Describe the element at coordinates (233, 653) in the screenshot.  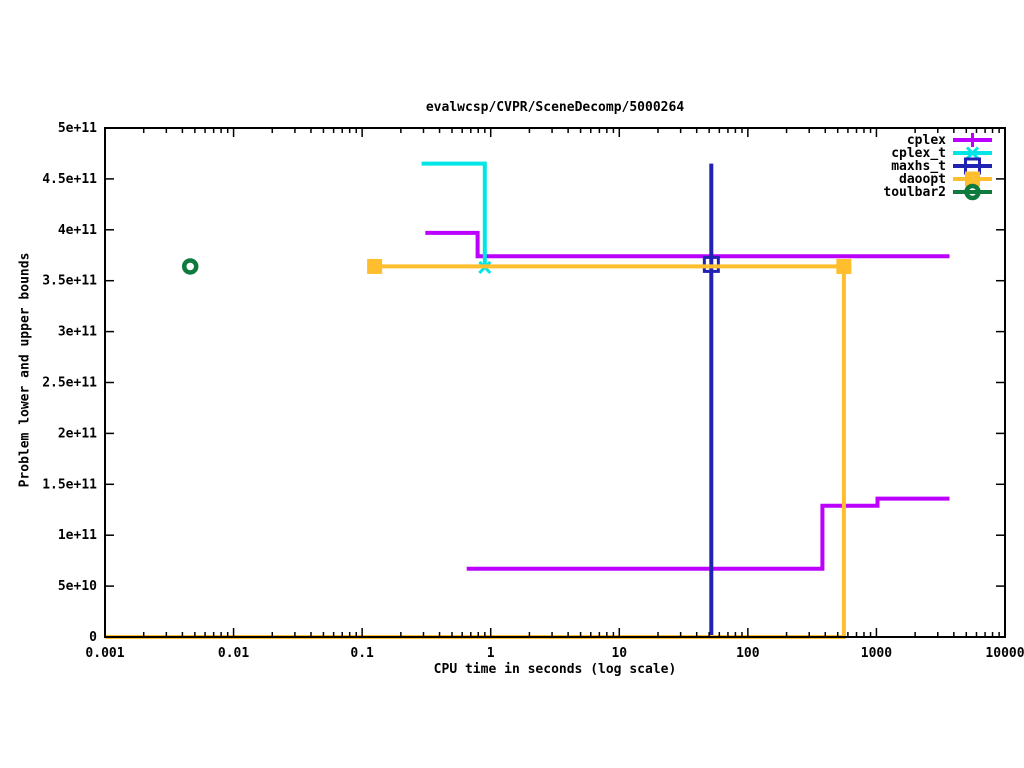
I see `x-tick-label: 0.01` at that location.